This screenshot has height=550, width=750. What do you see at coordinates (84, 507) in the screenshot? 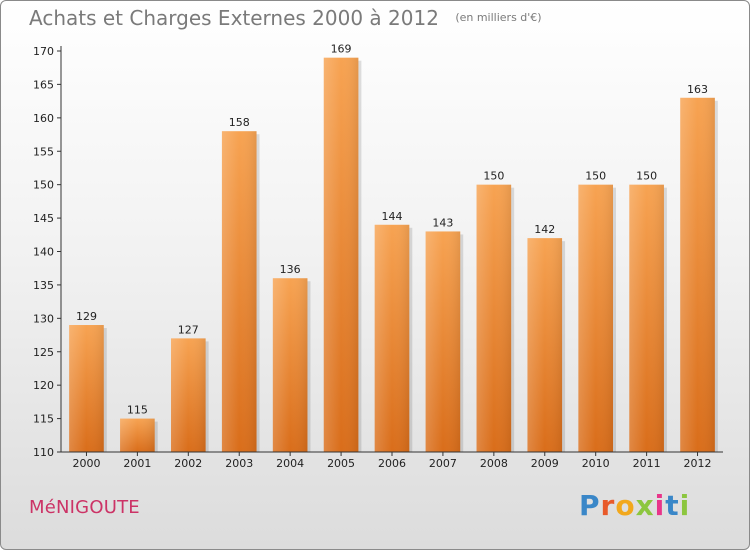
I see `commune-name: MéNIGOUTE` at bounding box center [84, 507].